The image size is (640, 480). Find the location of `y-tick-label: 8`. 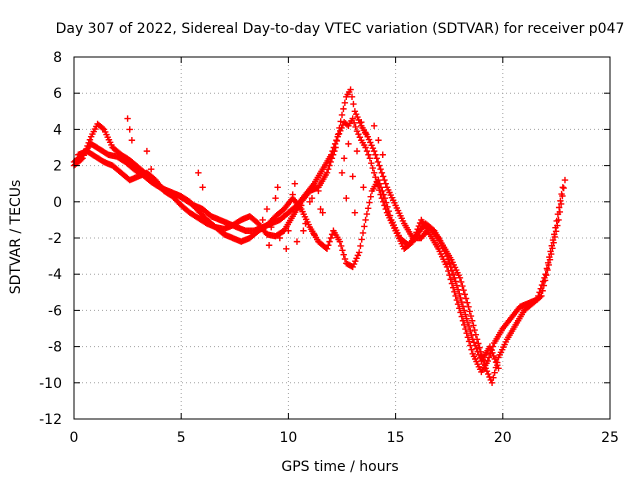

y-tick-label: 8 is located at coordinates (57, 58).